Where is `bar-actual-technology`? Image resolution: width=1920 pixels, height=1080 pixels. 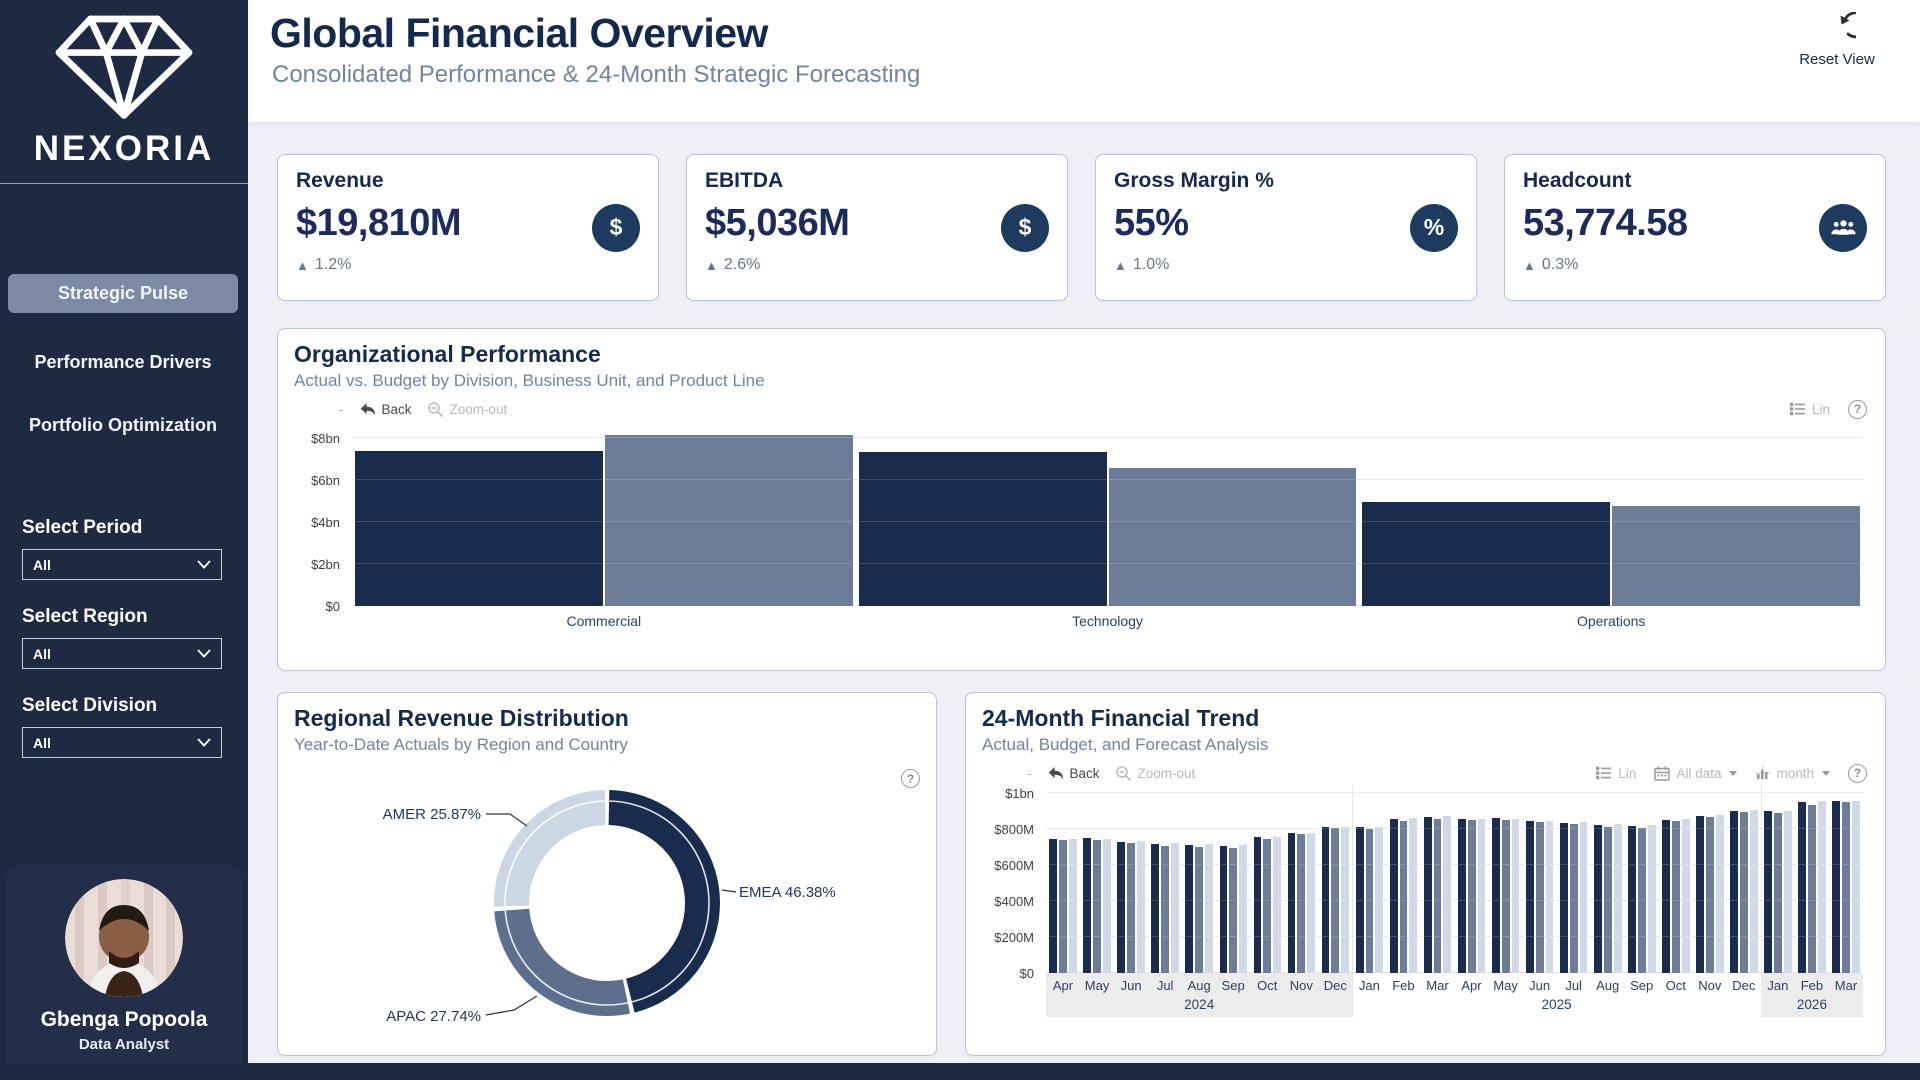
bar-actual-technology is located at coordinates (982, 529).